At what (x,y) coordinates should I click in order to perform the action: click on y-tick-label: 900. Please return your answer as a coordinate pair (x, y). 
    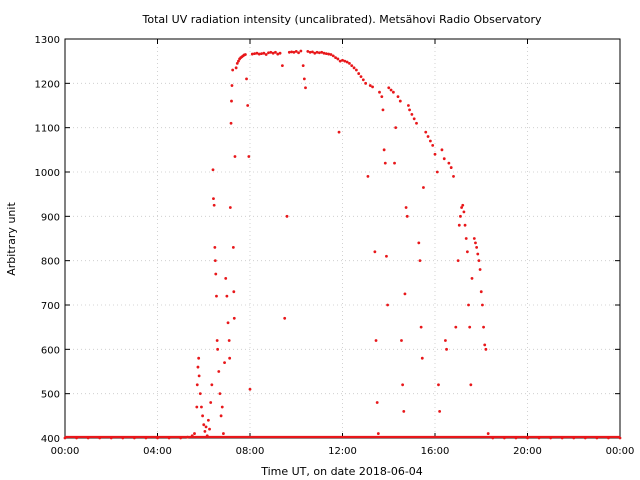
    Looking at the image, I should click on (50, 217).